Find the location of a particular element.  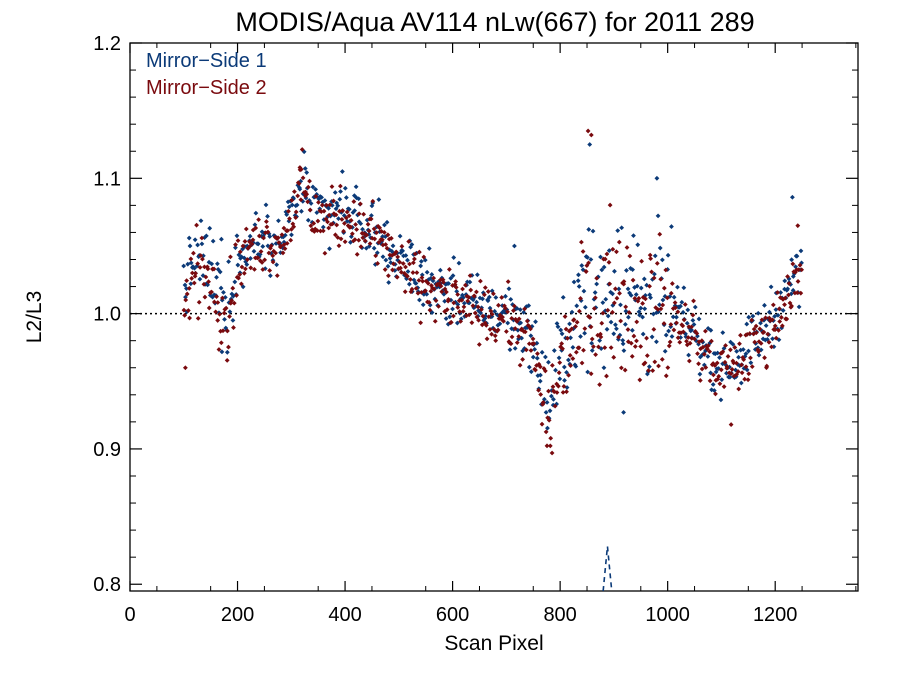

x-tick-label: 200 is located at coordinates (237, 615).